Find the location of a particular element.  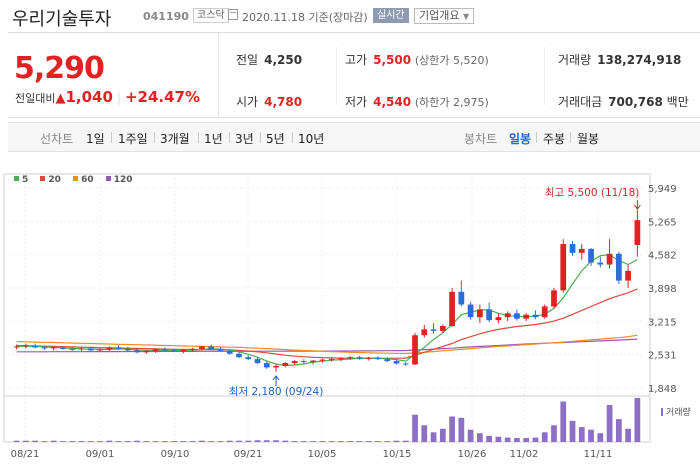

company-overview-dropdown: 기업개요 ▼ is located at coordinates (444, 16).